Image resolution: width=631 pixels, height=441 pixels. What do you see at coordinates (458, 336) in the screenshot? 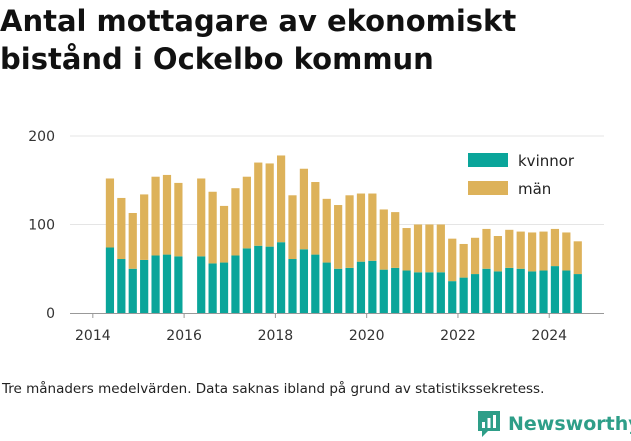
I see `x-tick-label: 2022` at bounding box center [458, 336].